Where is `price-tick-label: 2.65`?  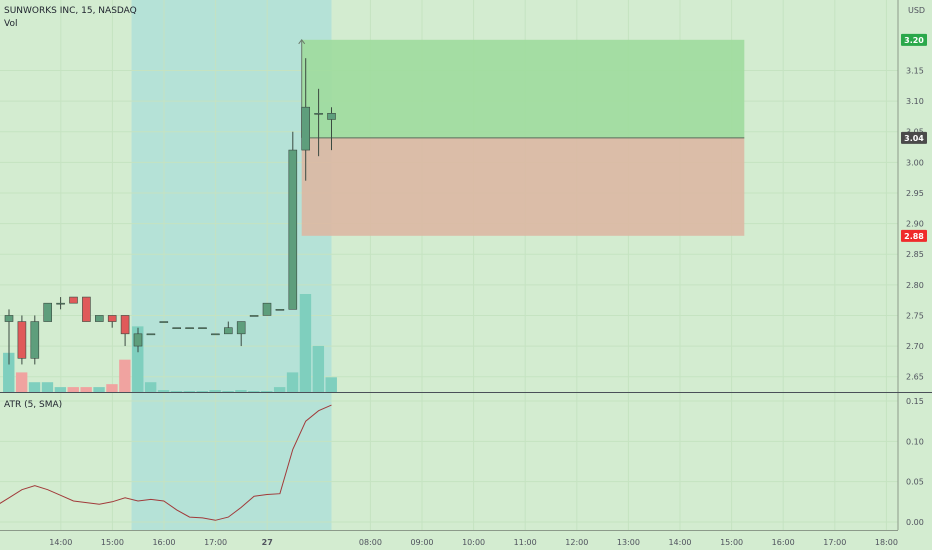
price-tick-label: 2.65 is located at coordinates (915, 377).